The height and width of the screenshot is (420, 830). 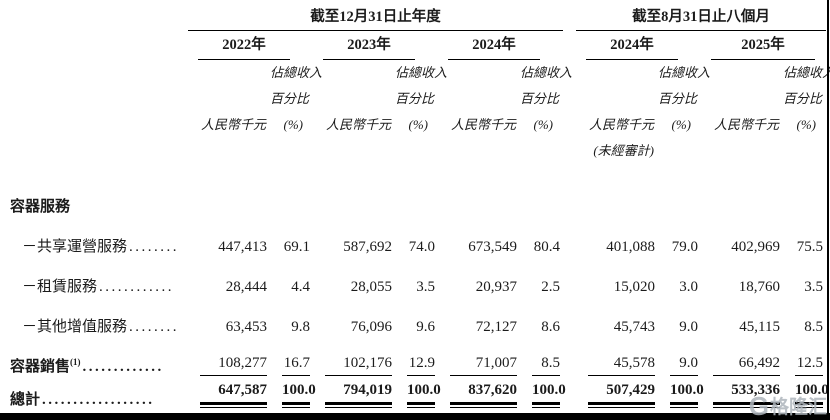 I want to click on subheader-amount-2024: 人民幣千元, so click(x=483, y=124).